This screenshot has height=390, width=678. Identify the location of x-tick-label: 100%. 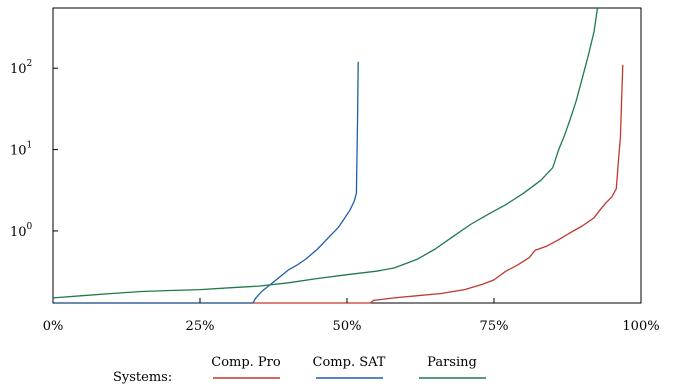
(640, 326).